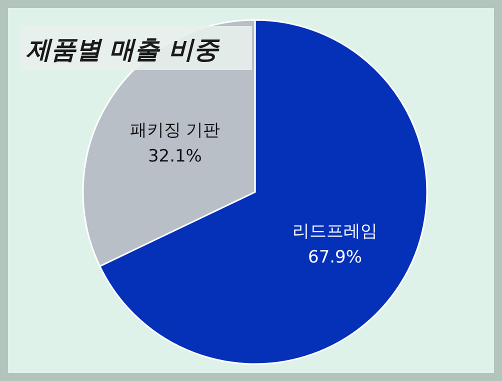  I want to click on data-label: 32.1%, so click(175, 156).